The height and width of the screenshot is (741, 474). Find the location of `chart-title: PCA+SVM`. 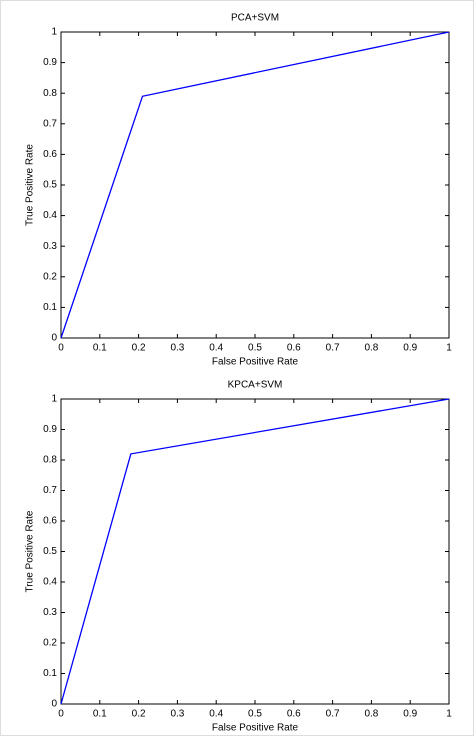

chart-title: PCA+SVM is located at coordinates (255, 18).